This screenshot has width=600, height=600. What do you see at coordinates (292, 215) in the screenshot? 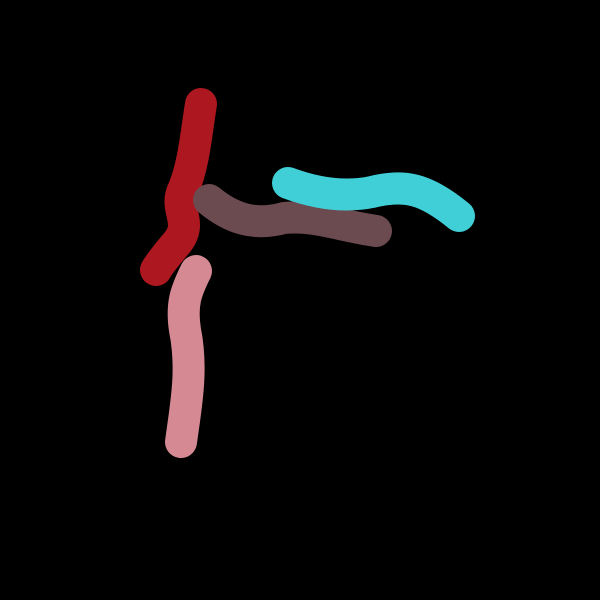
I see `brown-stroke` at bounding box center [292, 215].